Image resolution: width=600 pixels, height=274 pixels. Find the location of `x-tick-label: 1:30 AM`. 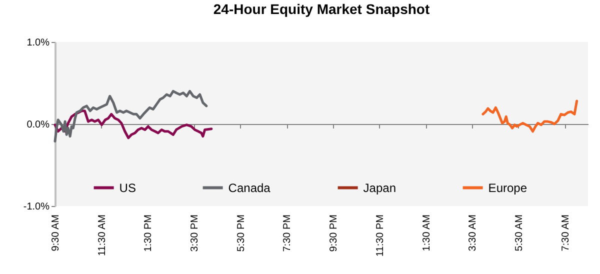

x-tick-label: 1:30 AM is located at coordinates (426, 233).